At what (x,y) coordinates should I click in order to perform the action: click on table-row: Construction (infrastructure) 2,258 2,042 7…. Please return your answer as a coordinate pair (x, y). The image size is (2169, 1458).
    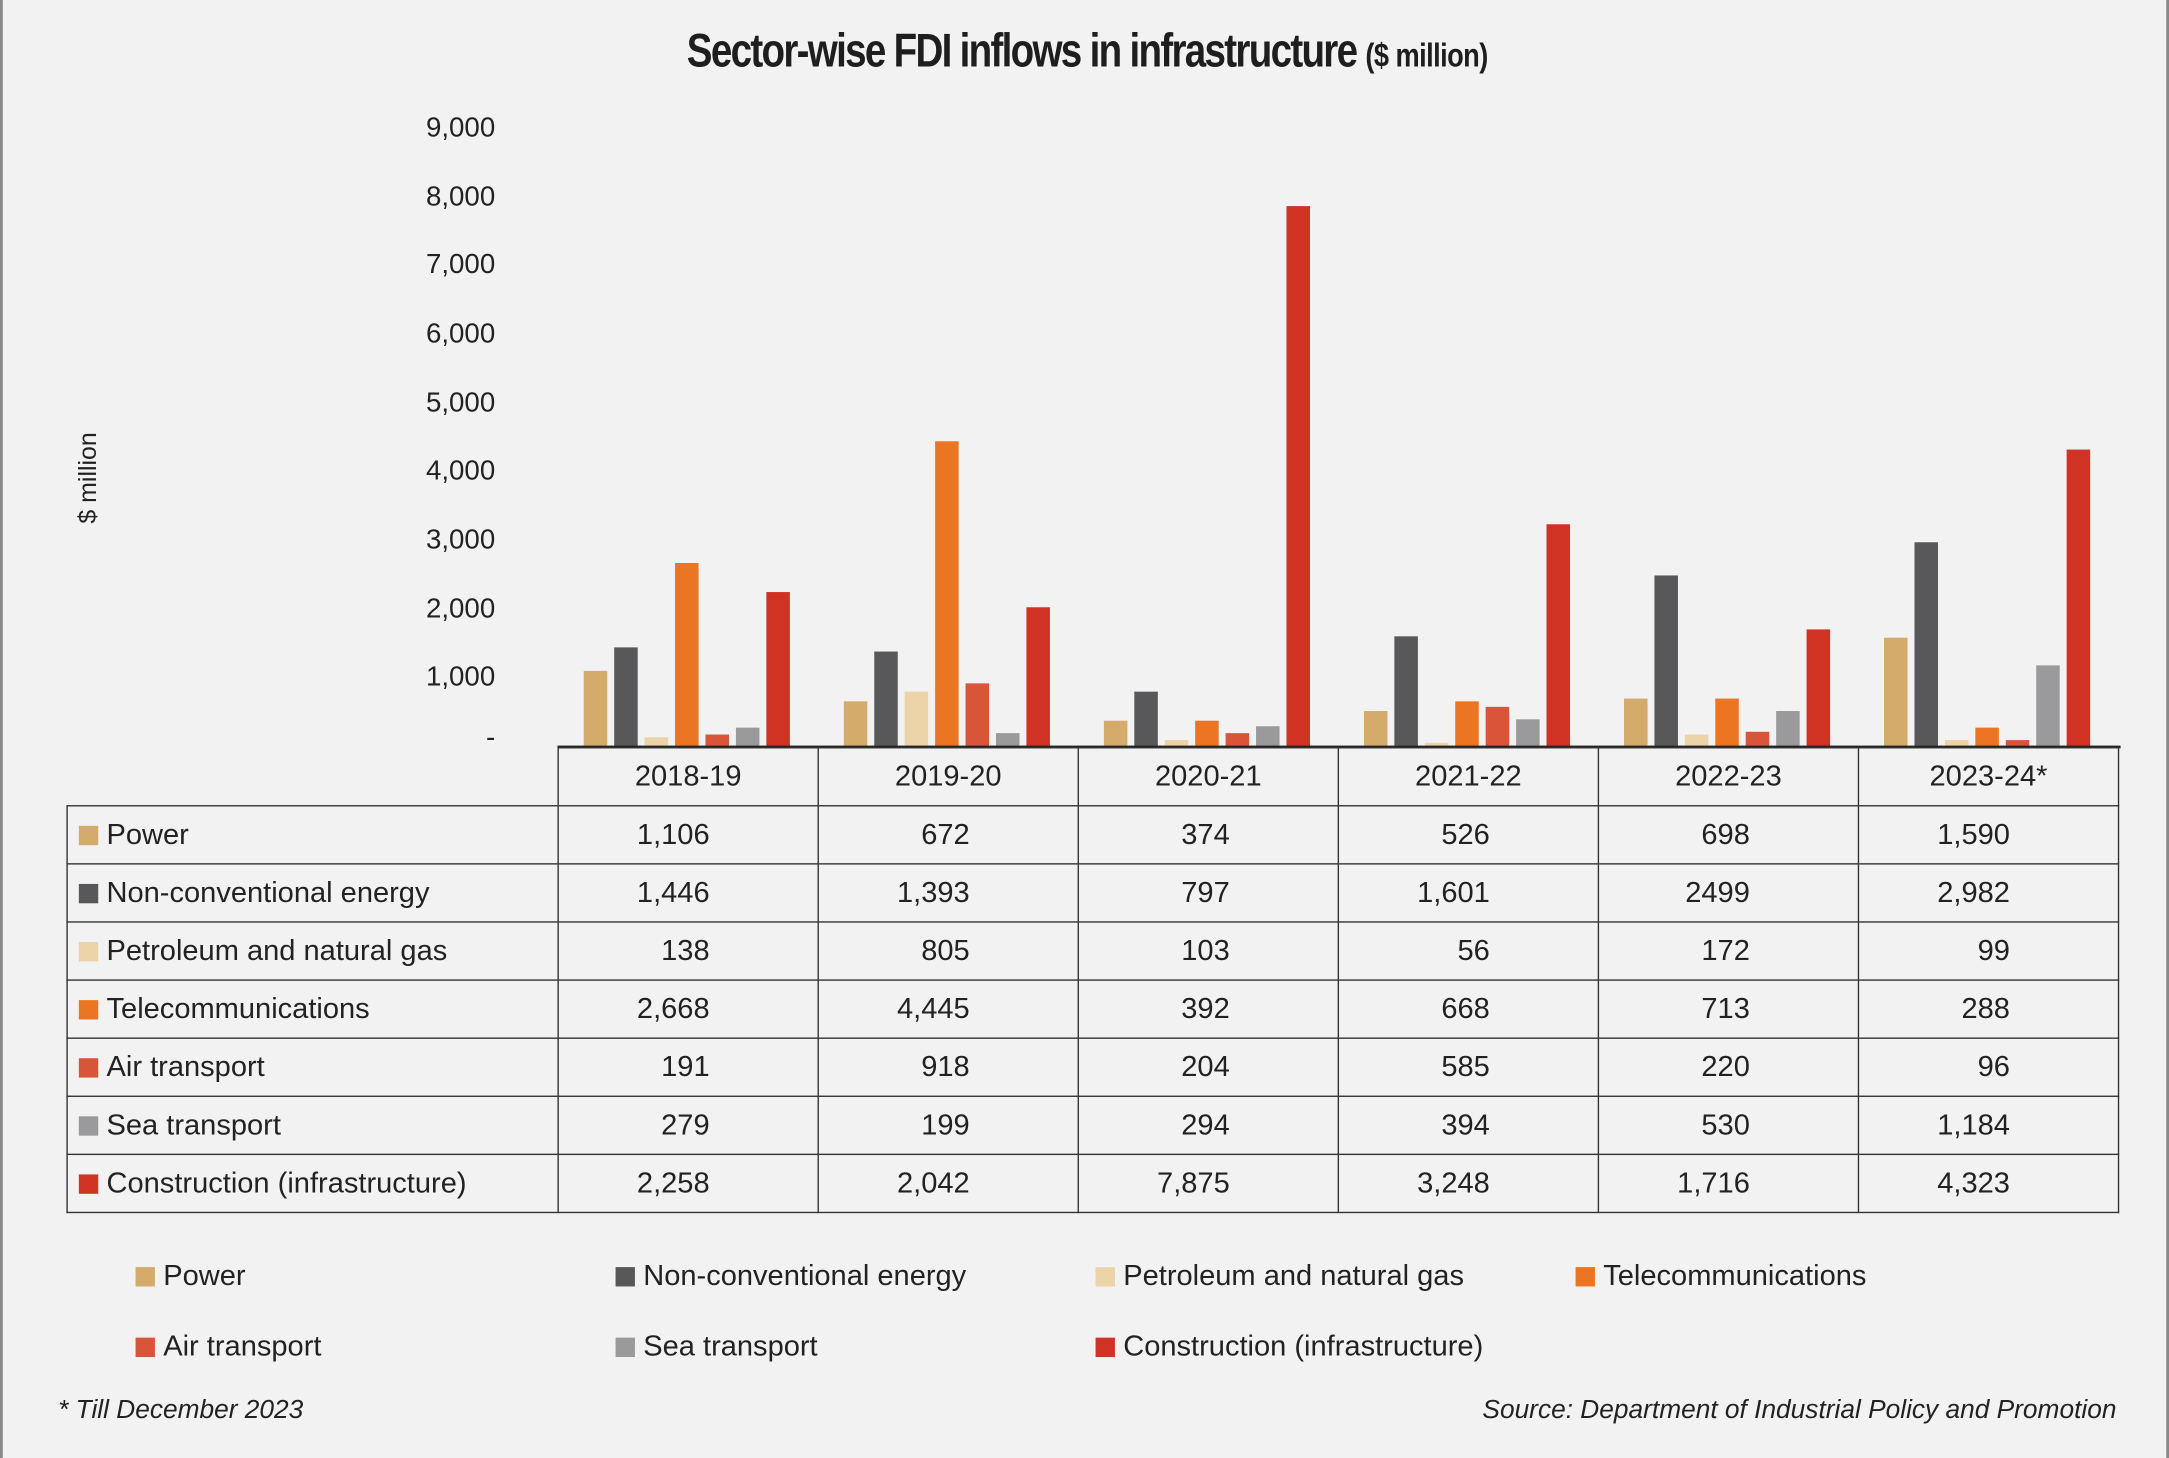
    Looking at the image, I should click on (1093, 1183).